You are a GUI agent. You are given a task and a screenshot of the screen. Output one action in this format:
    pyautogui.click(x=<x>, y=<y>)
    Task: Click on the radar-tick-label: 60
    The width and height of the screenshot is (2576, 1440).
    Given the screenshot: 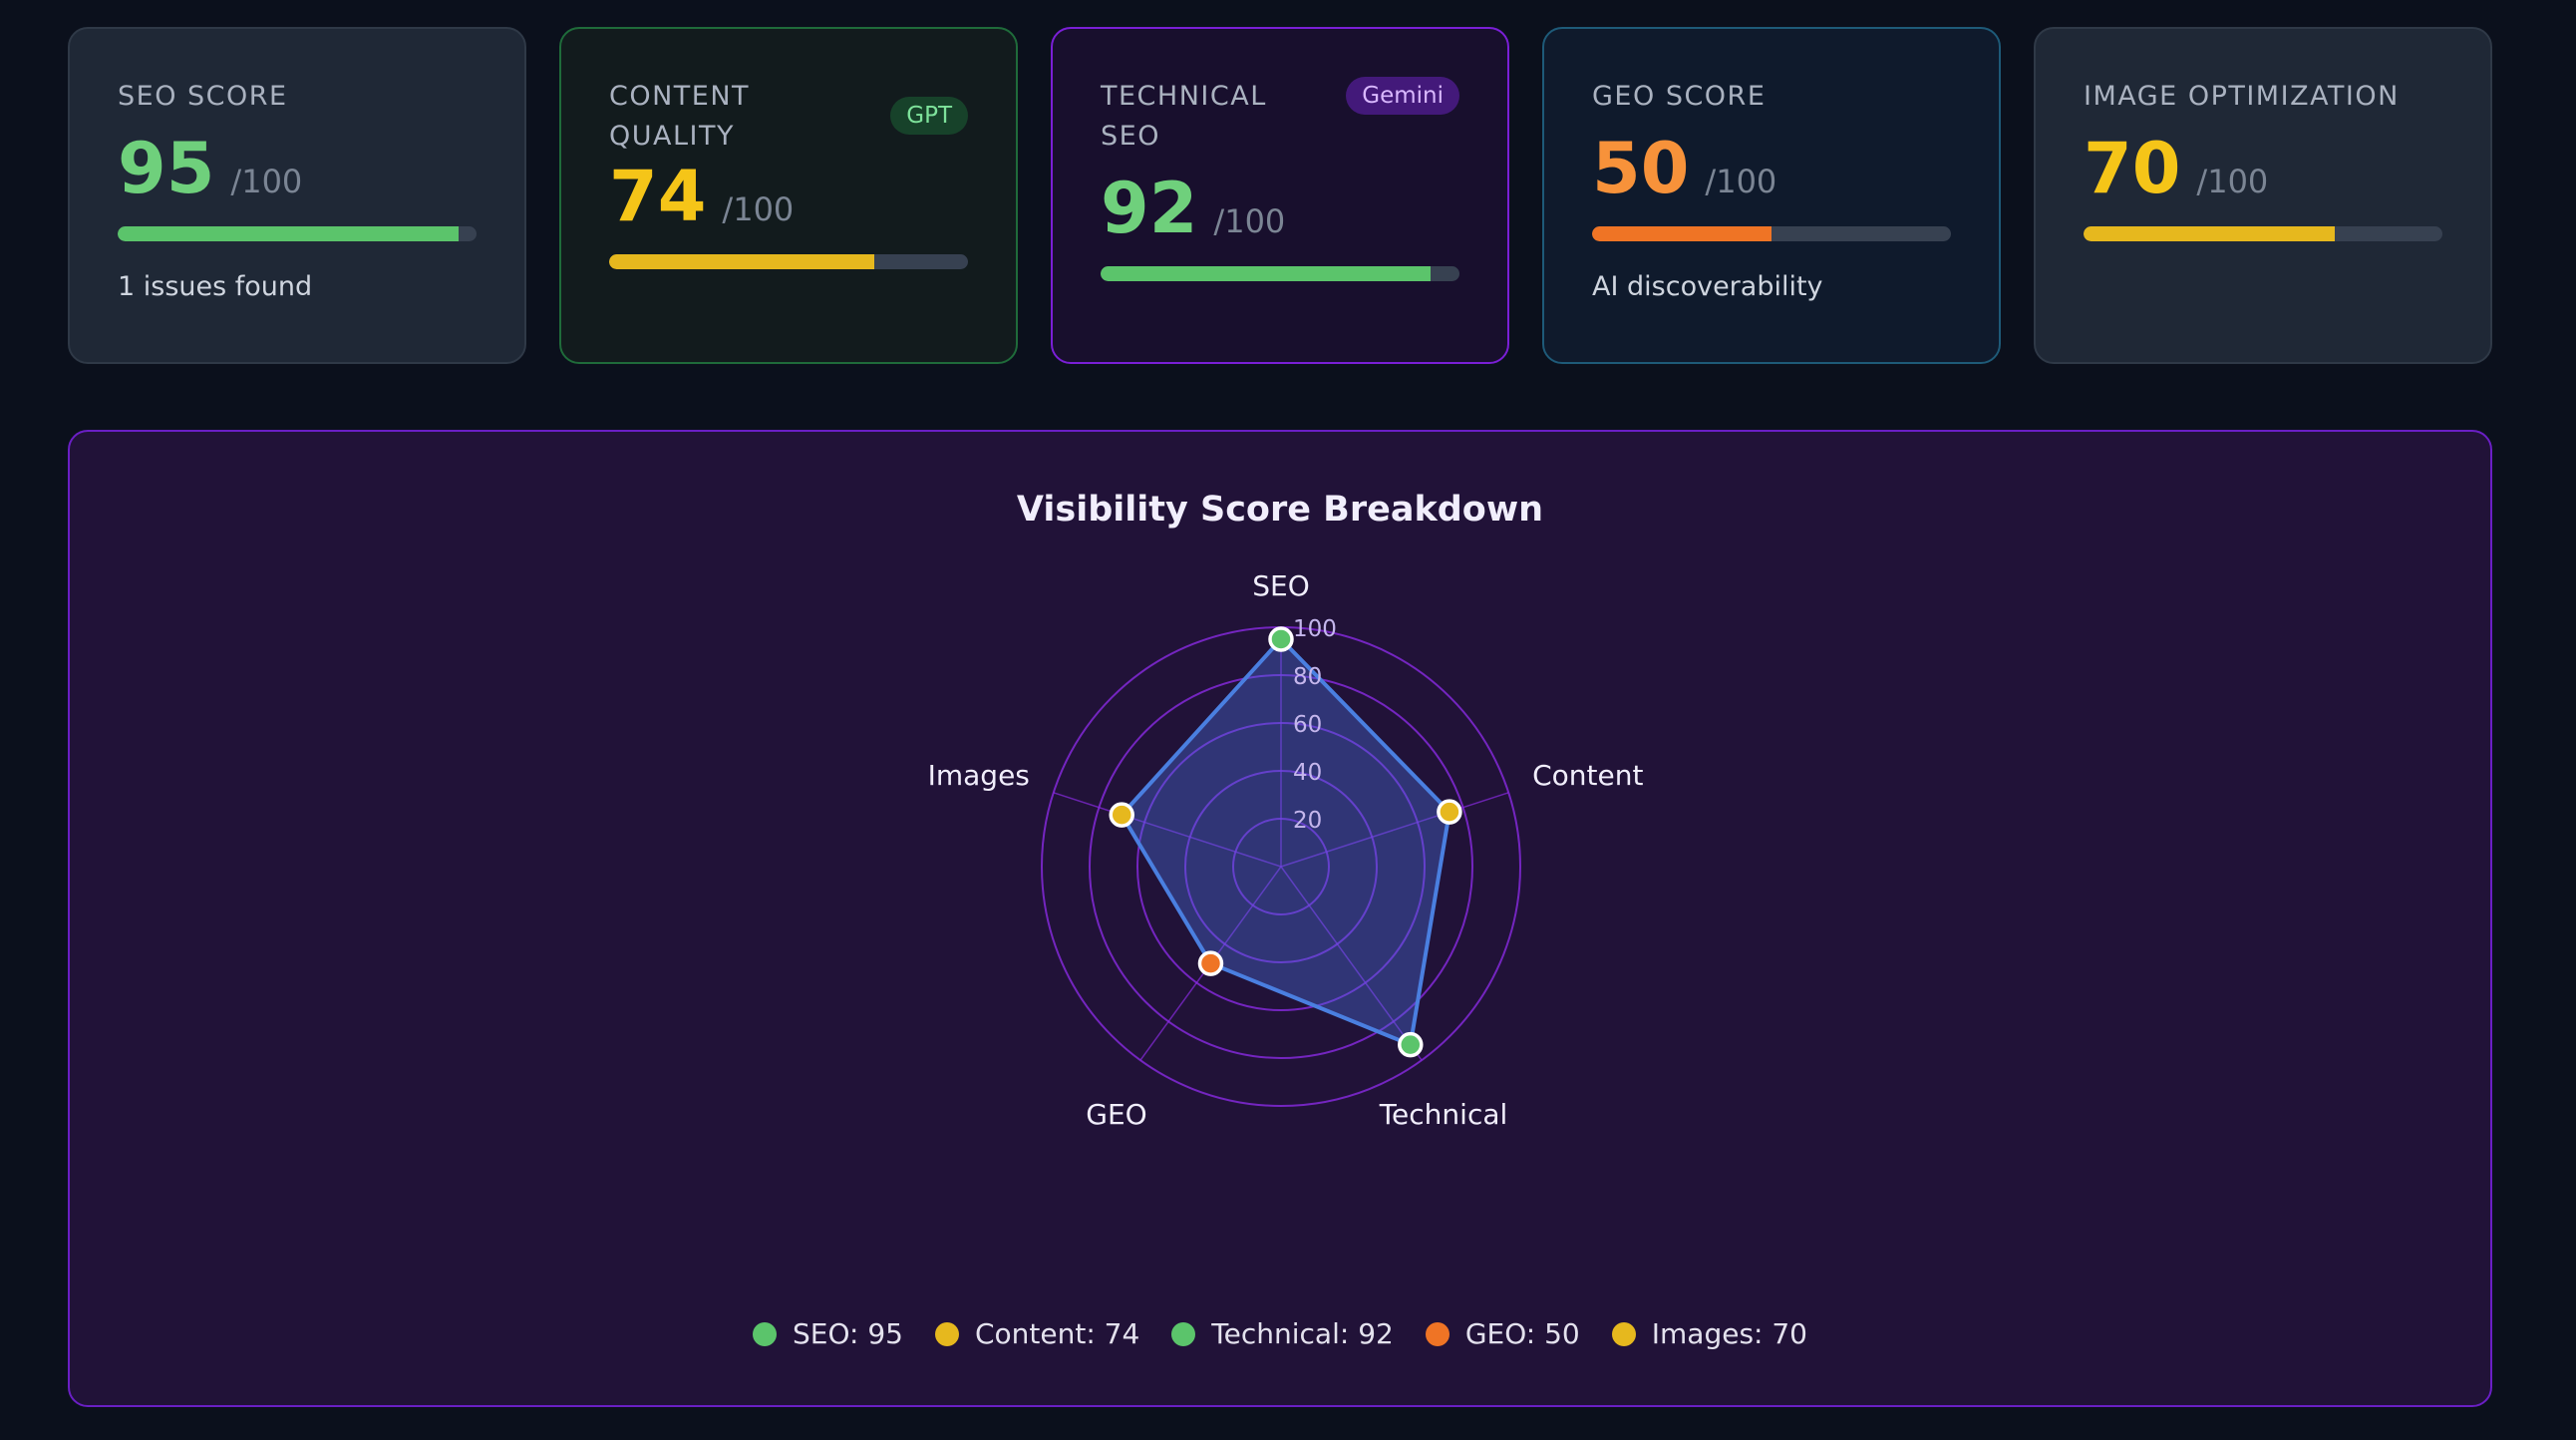 What is the action you would take?
    pyautogui.click(x=1307, y=725)
    